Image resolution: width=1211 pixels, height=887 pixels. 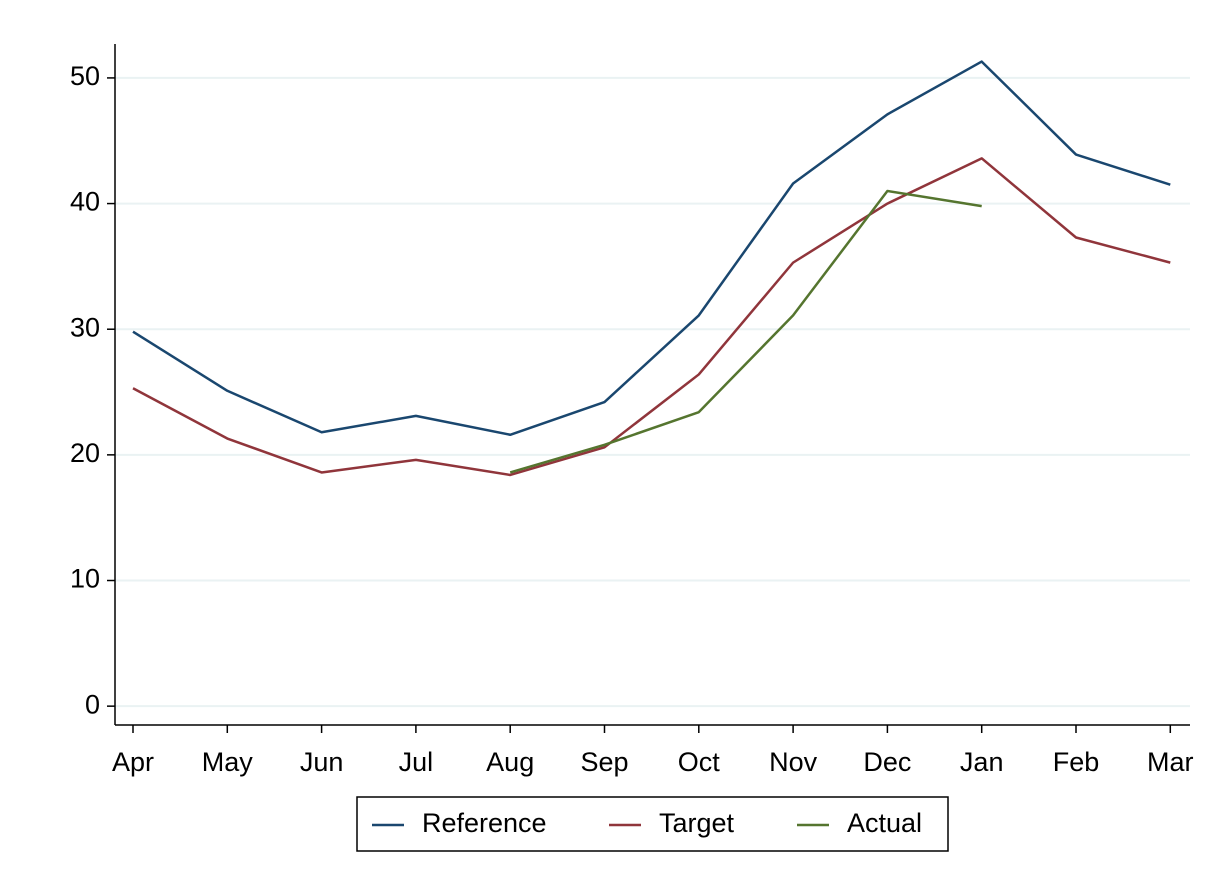 I want to click on x-tick-label: Aug, so click(x=510, y=762).